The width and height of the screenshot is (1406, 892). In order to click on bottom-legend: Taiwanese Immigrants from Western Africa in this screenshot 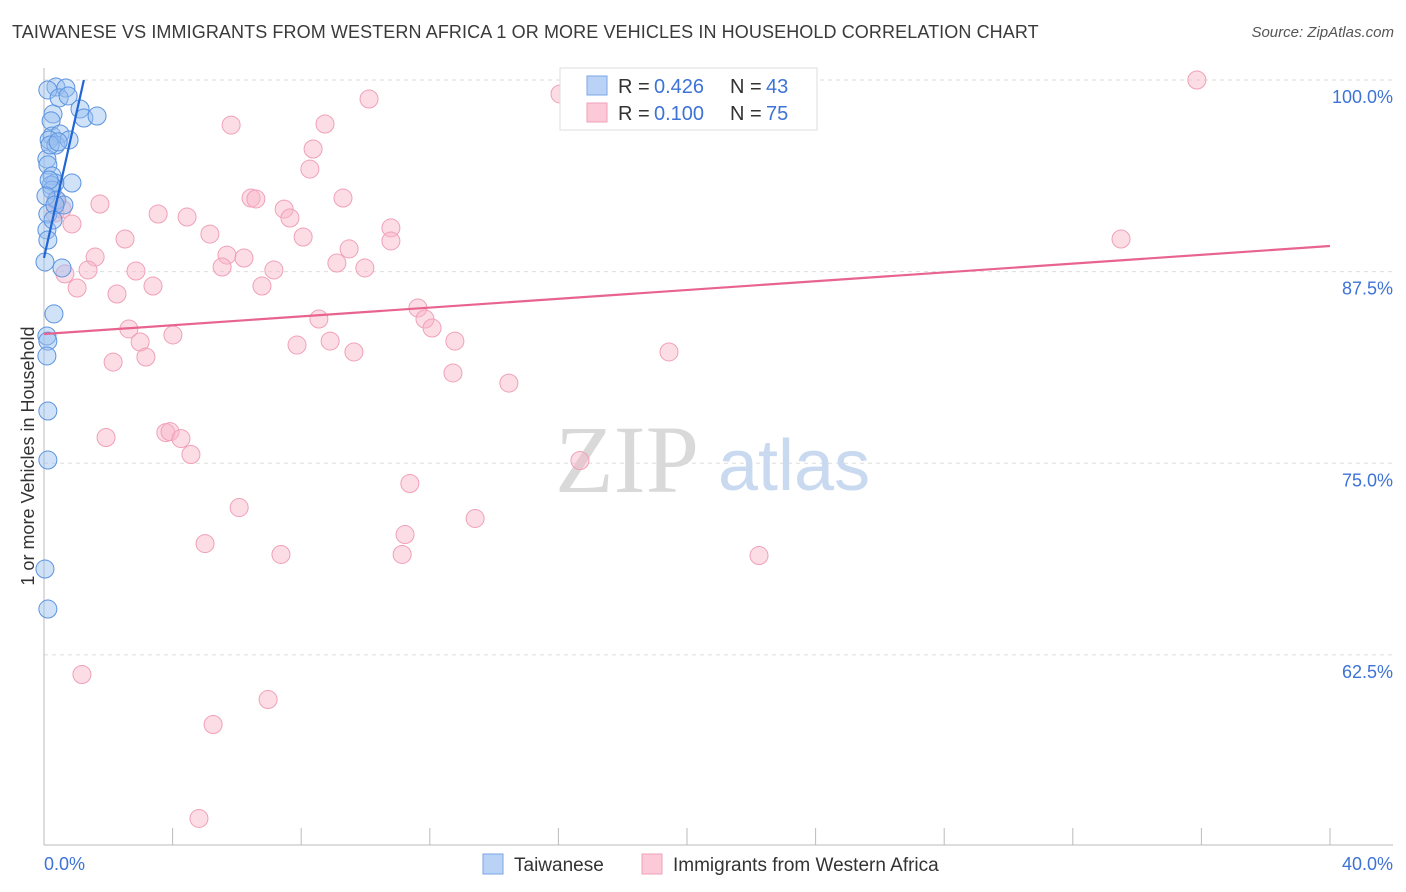, I will do `click(710, 864)`.